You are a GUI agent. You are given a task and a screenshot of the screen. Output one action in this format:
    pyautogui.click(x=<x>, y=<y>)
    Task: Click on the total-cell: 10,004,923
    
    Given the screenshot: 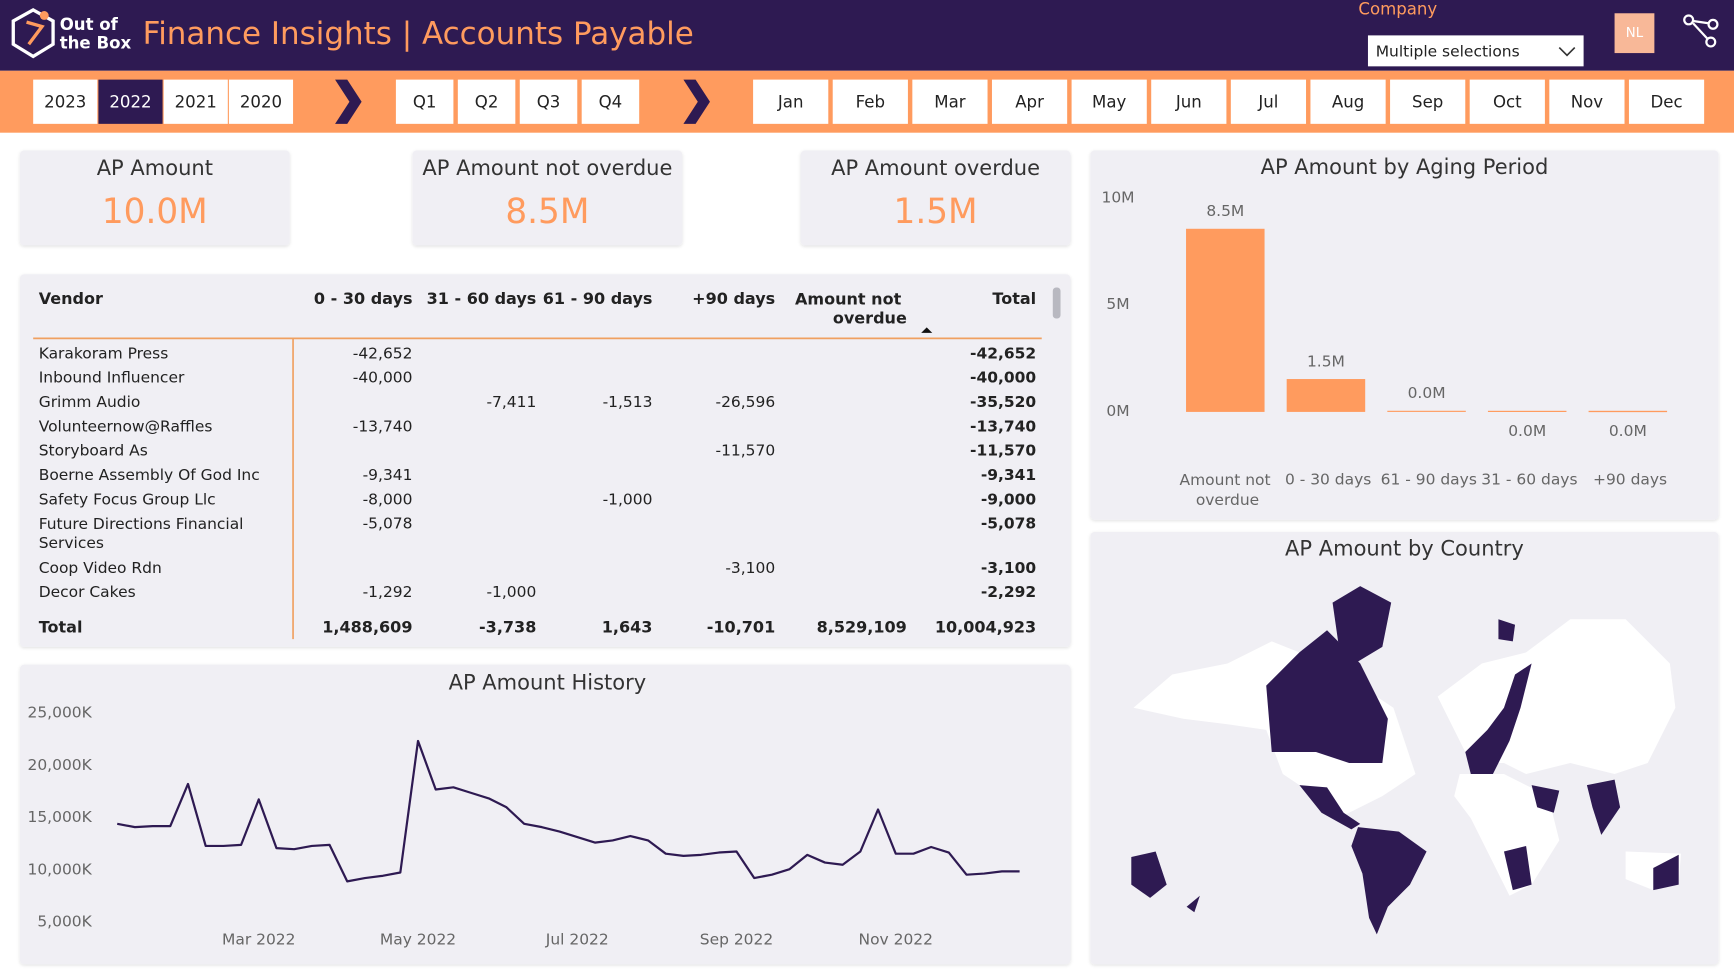 What is the action you would take?
    pyautogui.click(x=985, y=627)
    